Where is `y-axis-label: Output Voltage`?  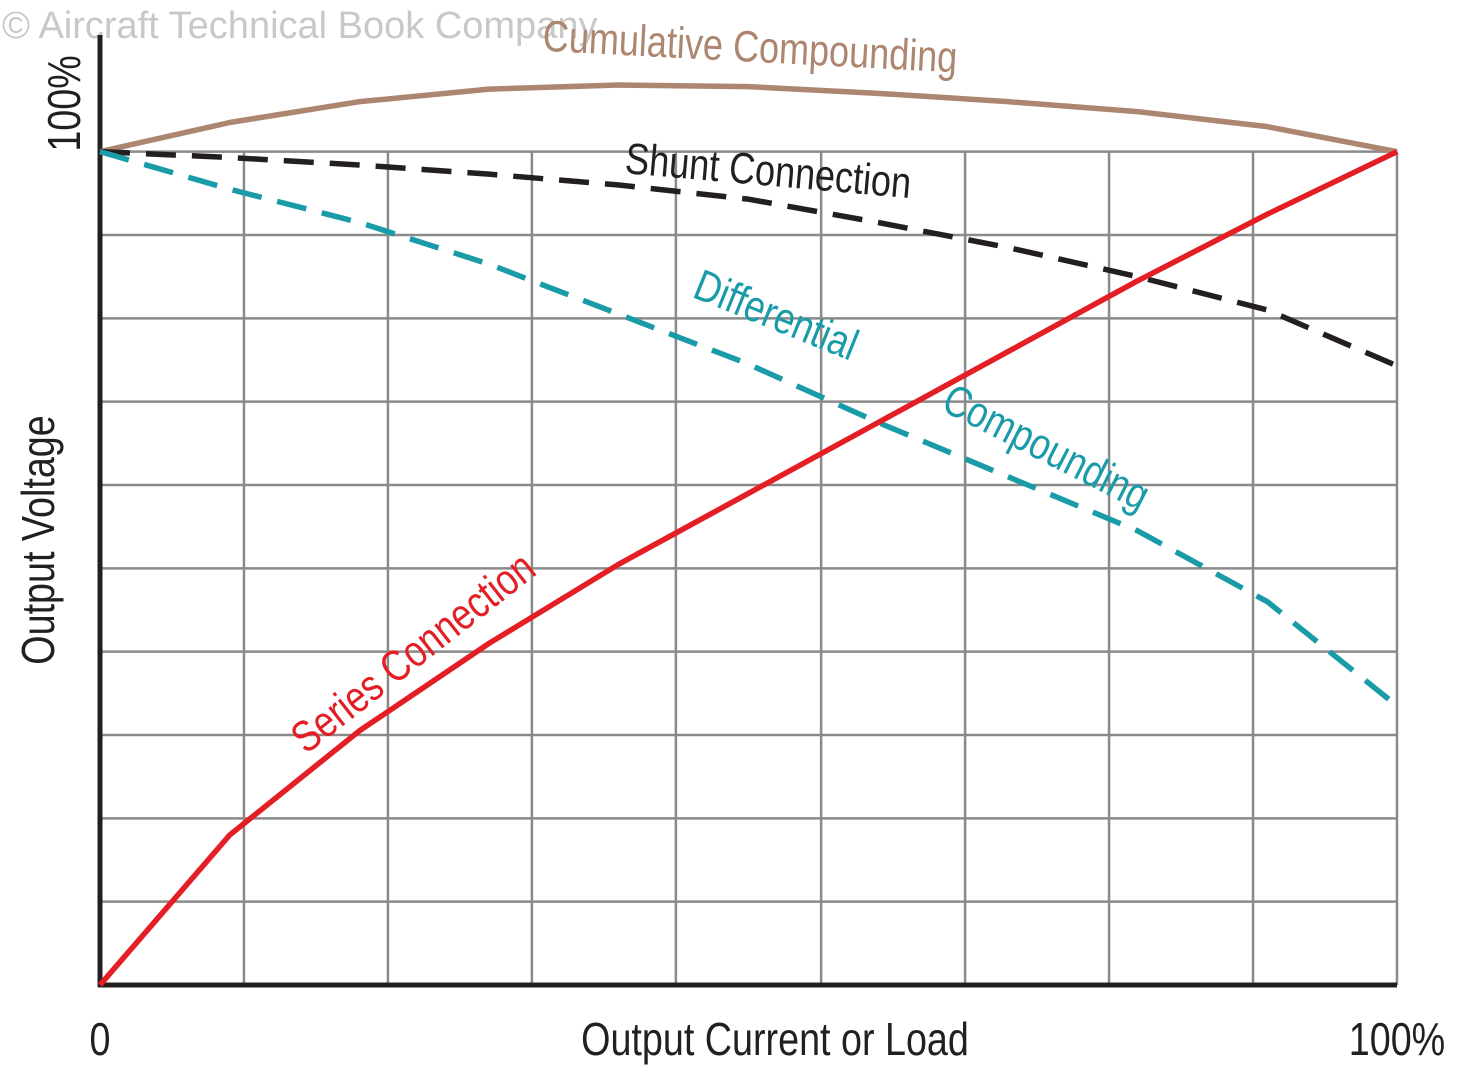
y-axis-label: Output Voltage is located at coordinates (38, 539).